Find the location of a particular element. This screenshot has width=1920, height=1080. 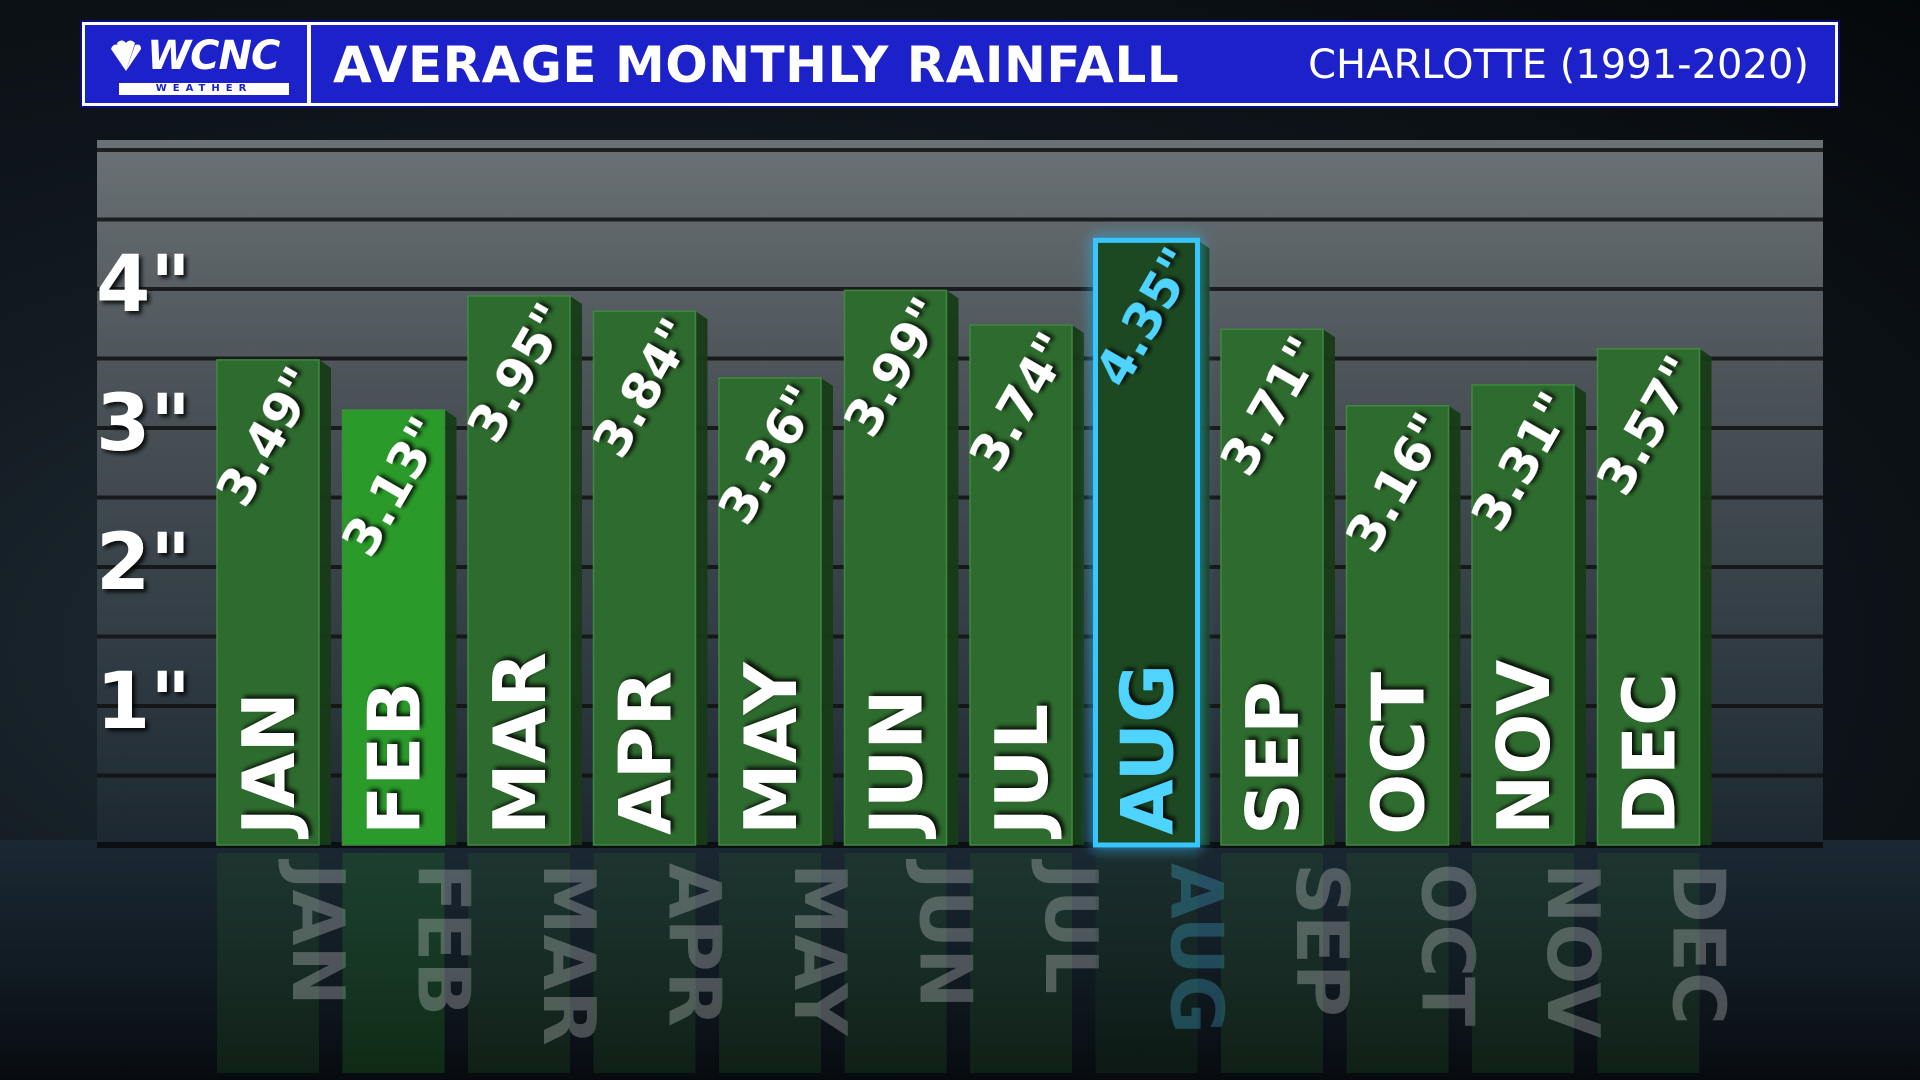

category-label: MAR is located at coordinates (520, 743).